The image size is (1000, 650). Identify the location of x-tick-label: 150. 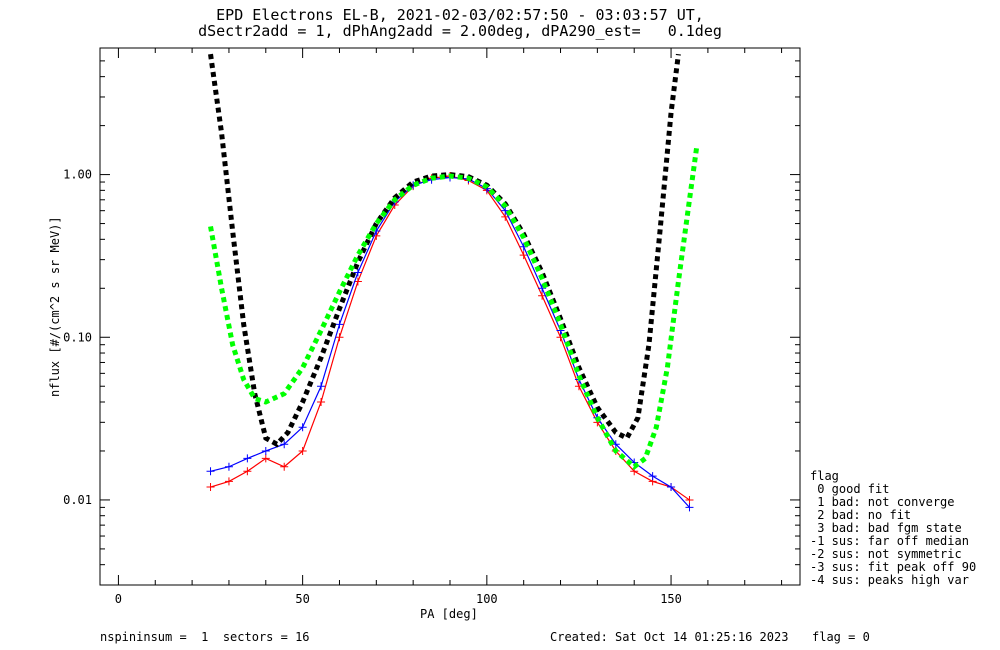
(671, 599).